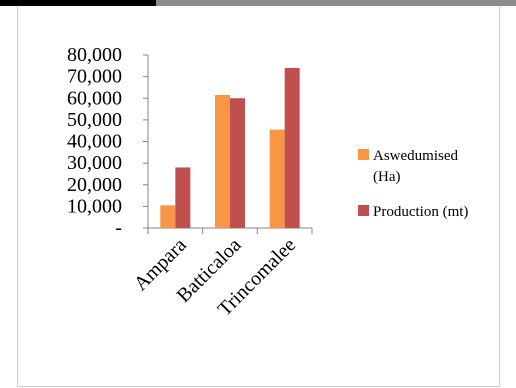 The image size is (516, 388). I want to click on header-band, so click(258, 3).